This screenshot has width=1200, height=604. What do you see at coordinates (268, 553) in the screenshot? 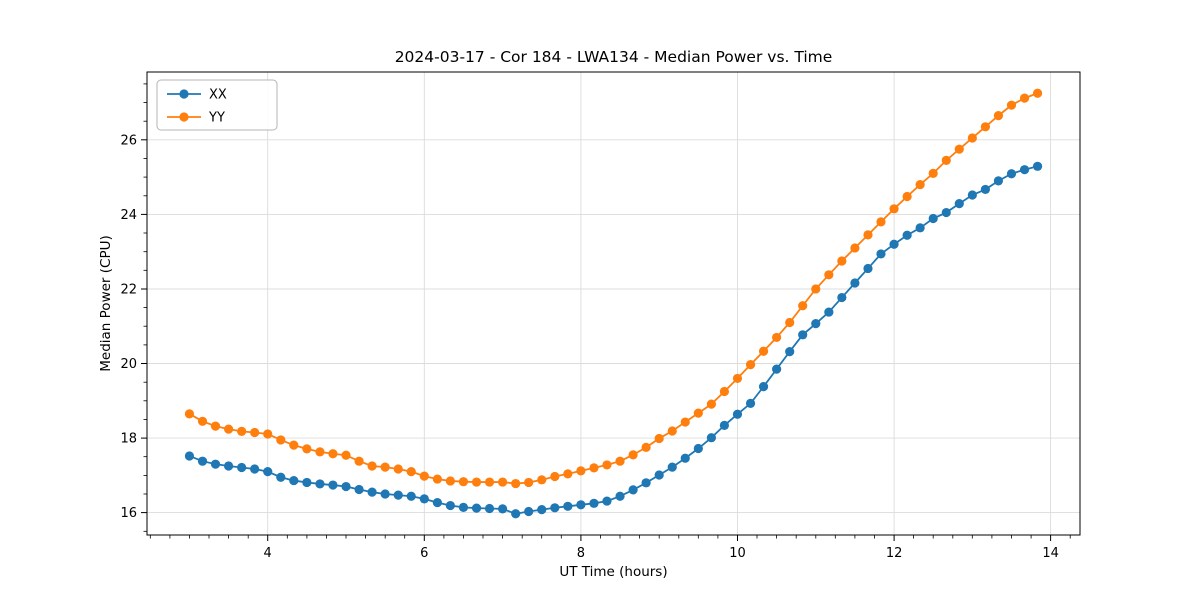
I see `x-tick-label: 4` at bounding box center [268, 553].